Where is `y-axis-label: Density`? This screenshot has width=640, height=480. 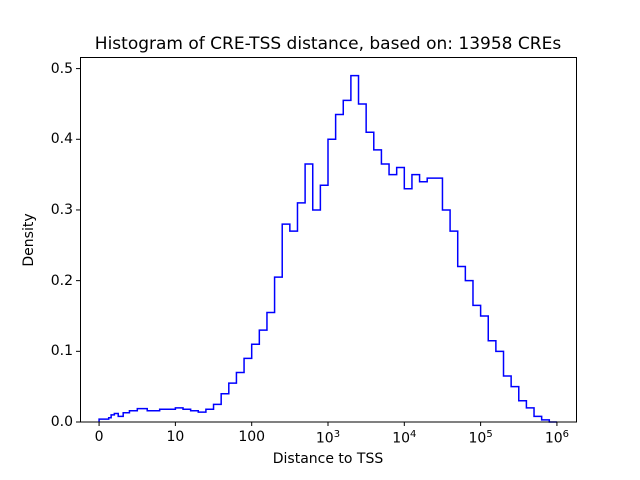
y-axis-label: Density is located at coordinates (29, 240).